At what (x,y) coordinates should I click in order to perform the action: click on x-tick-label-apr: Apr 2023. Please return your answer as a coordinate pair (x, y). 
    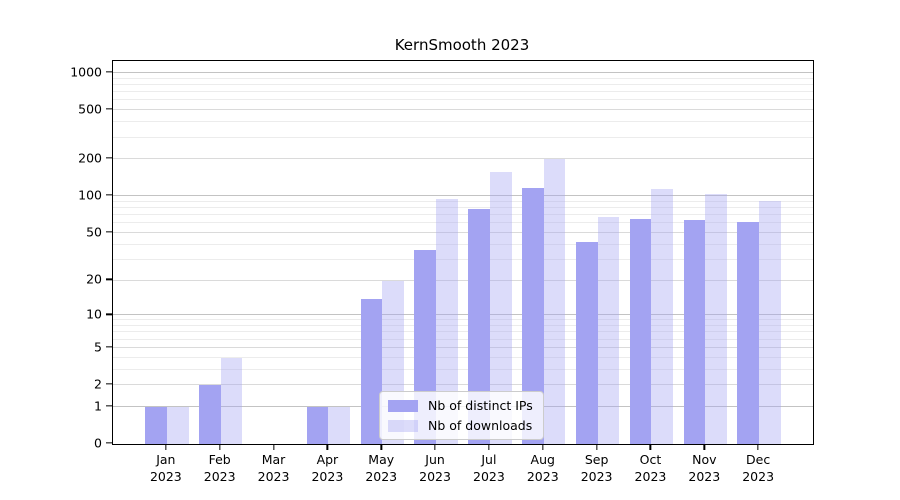
    Looking at the image, I should click on (327, 468).